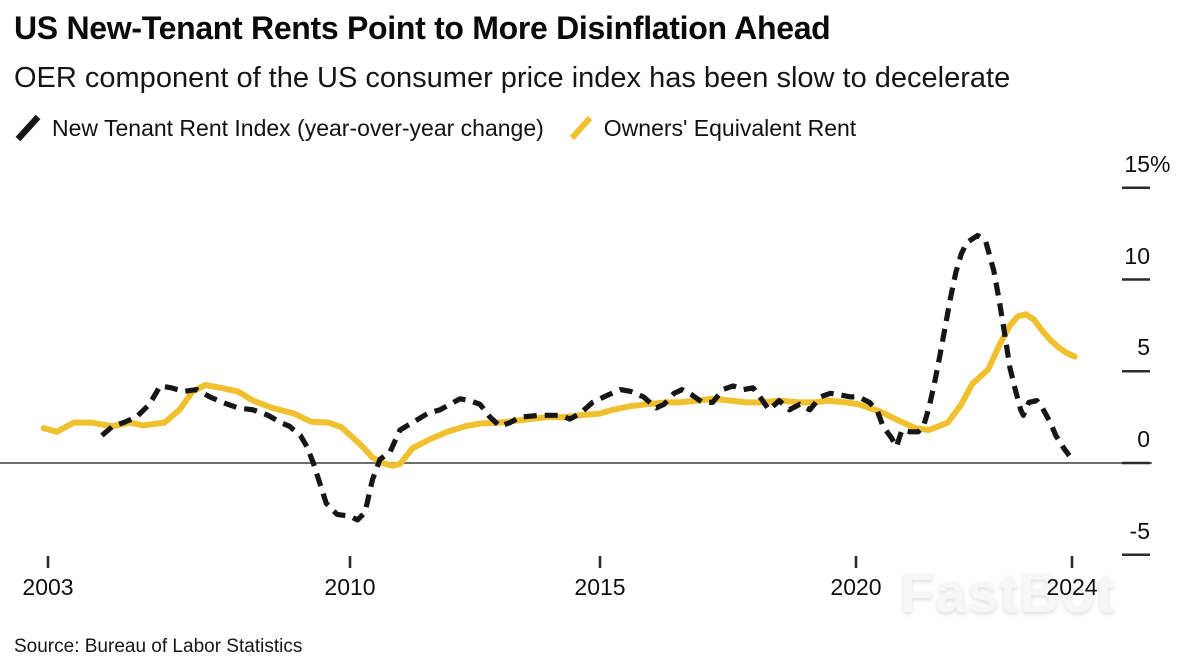 Image resolution: width=1180 pixels, height=664 pixels. I want to click on watermark: FastBot, so click(1008, 592).